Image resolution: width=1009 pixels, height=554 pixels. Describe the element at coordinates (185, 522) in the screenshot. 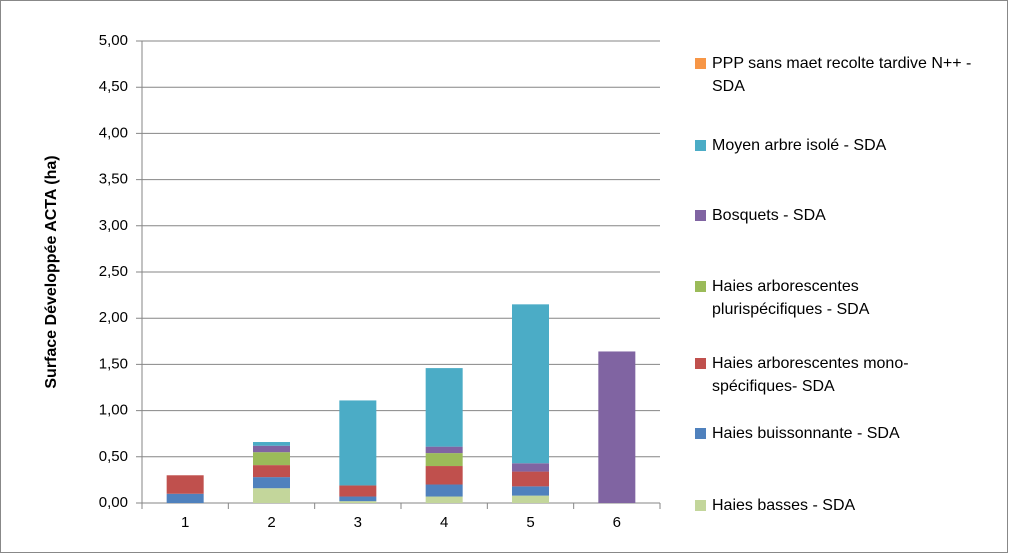

I see `x-tick-label: 1` at that location.